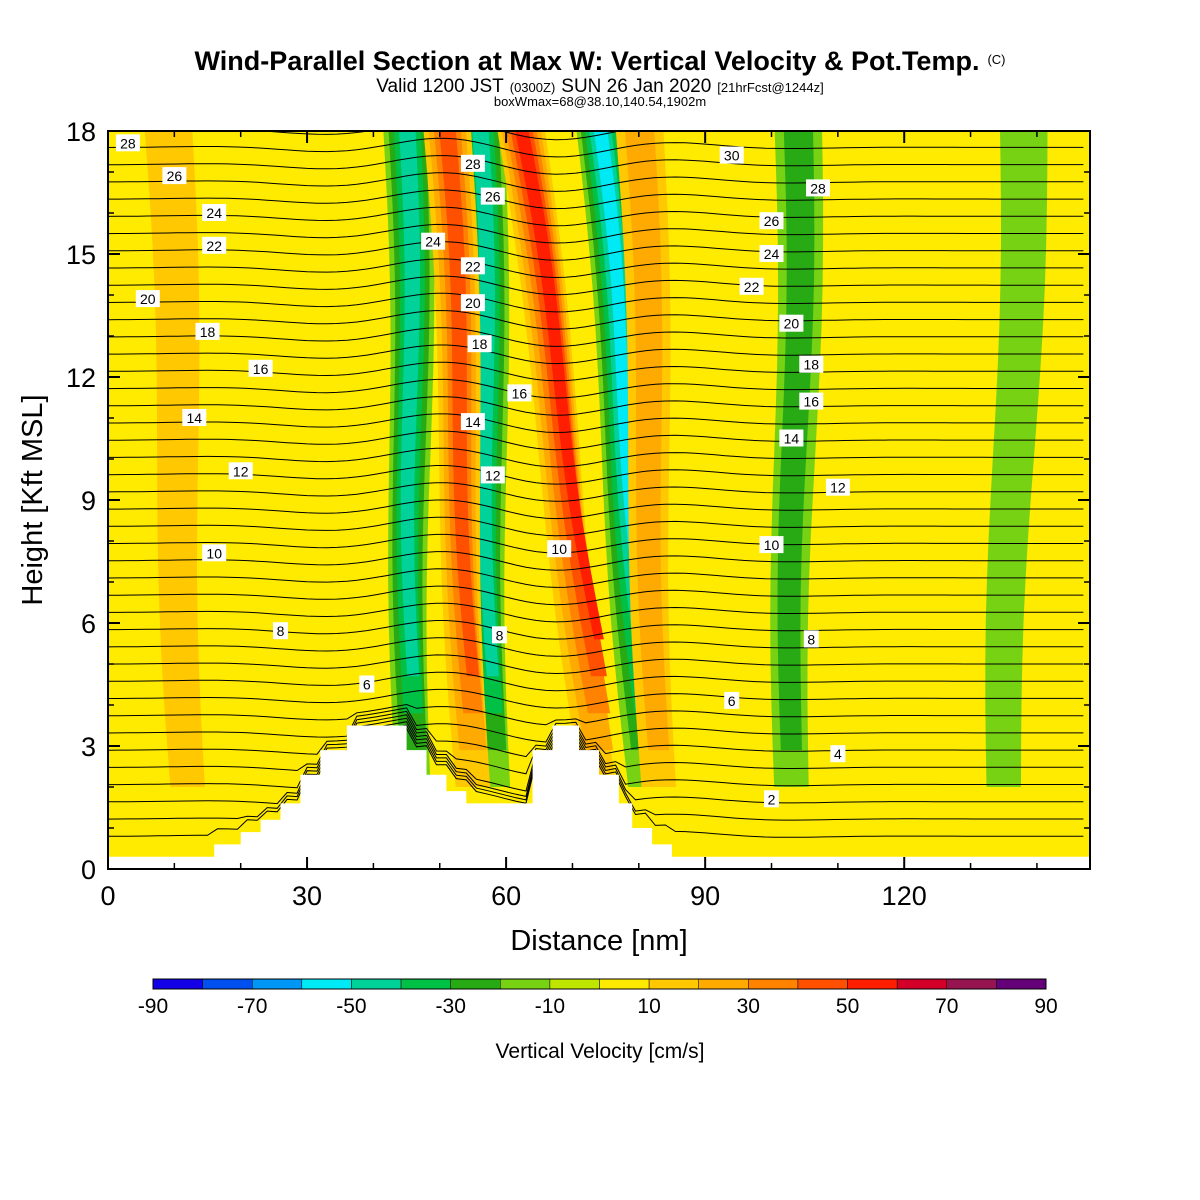  I want to click on y-tick-label: 9, so click(88, 501).